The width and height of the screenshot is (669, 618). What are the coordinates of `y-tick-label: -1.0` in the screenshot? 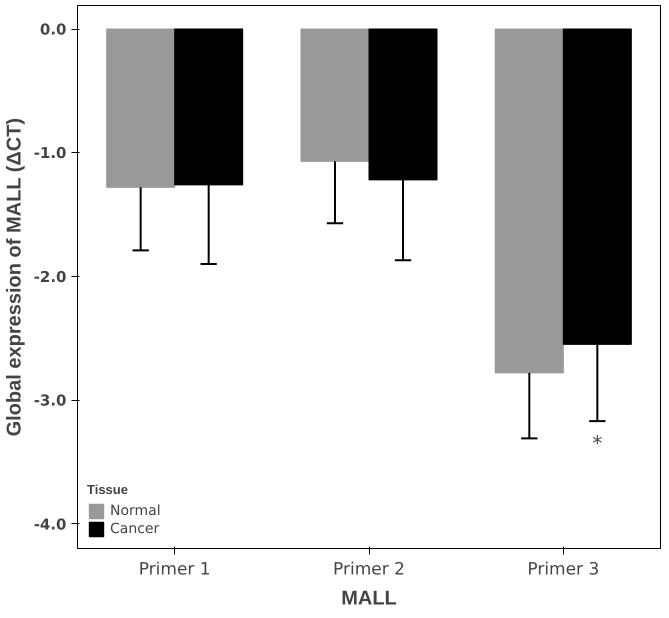 It's located at (50, 153).